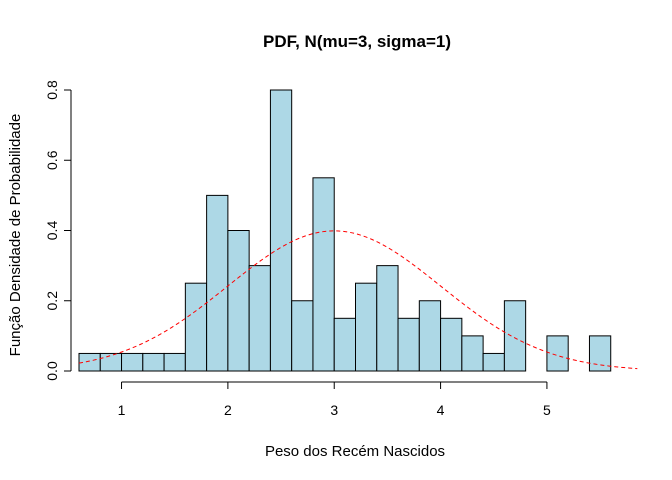 The height and width of the screenshot is (480, 672). Describe the element at coordinates (334, 410) in the screenshot. I see `x-tick-label: 3` at that location.